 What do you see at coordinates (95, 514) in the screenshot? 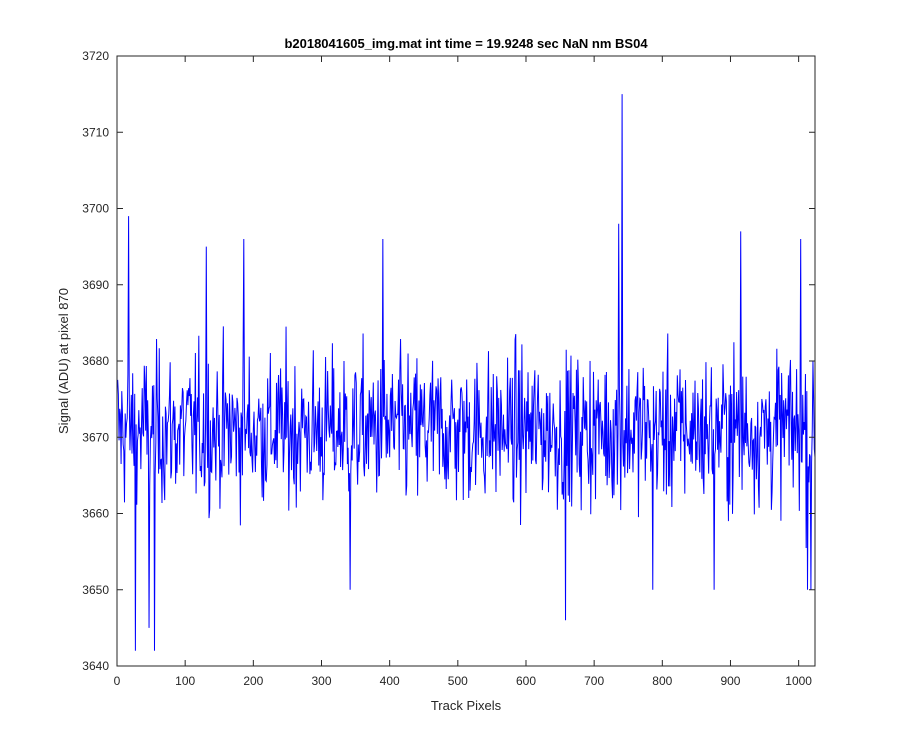
I see `y-tick-label: 3660` at bounding box center [95, 514].